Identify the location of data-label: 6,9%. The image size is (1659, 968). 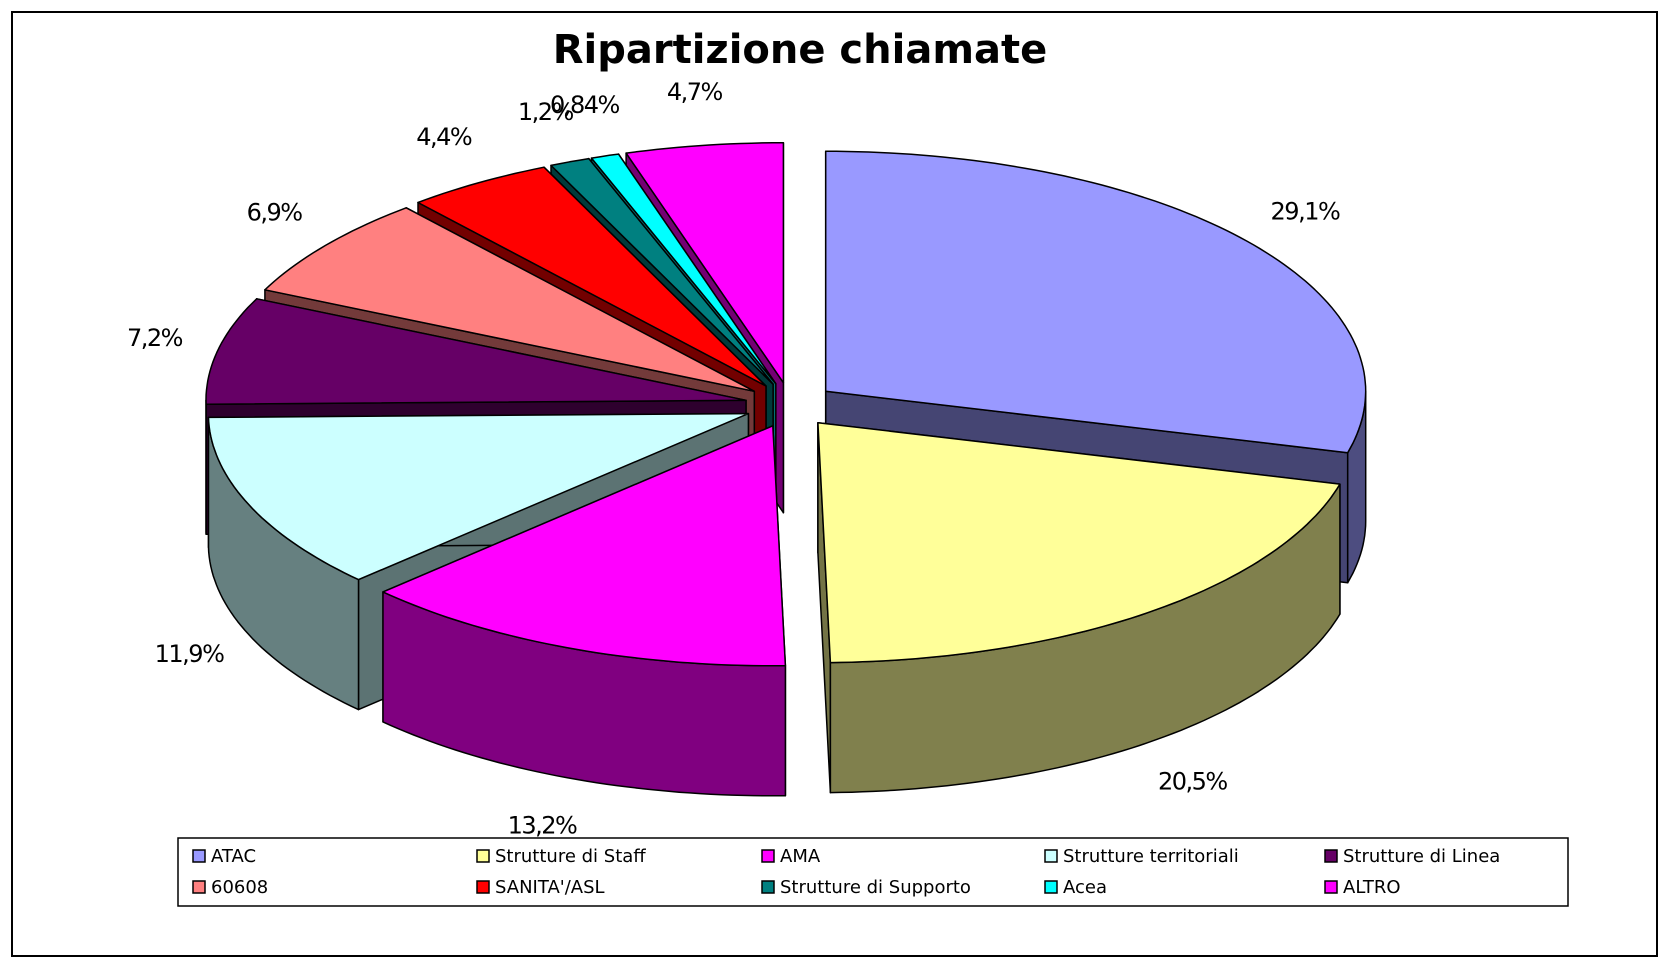
(275, 212).